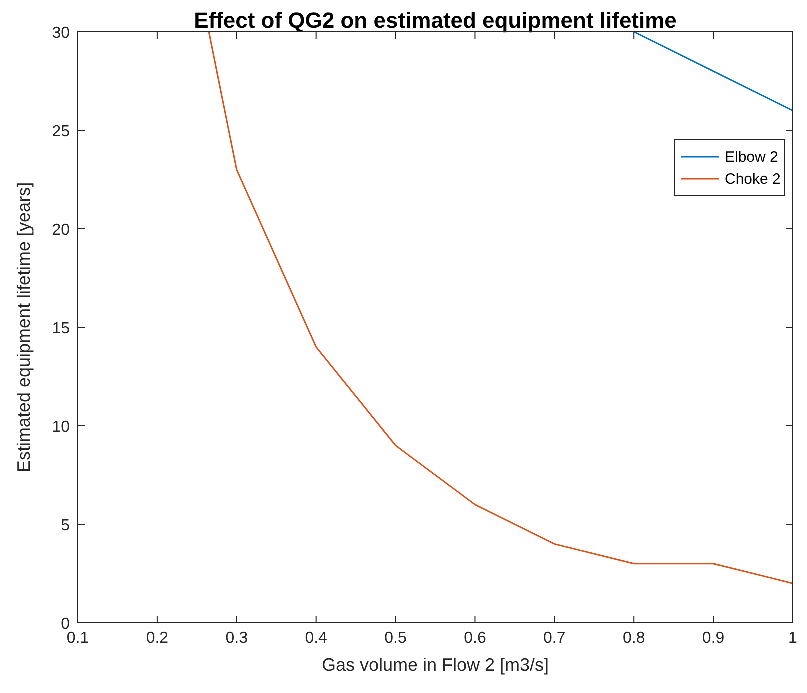 The height and width of the screenshot is (693, 807). What do you see at coordinates (316, 638) in the screenshot?
I see `x-tick-label: 0.4` at bounding box center [316, 638].